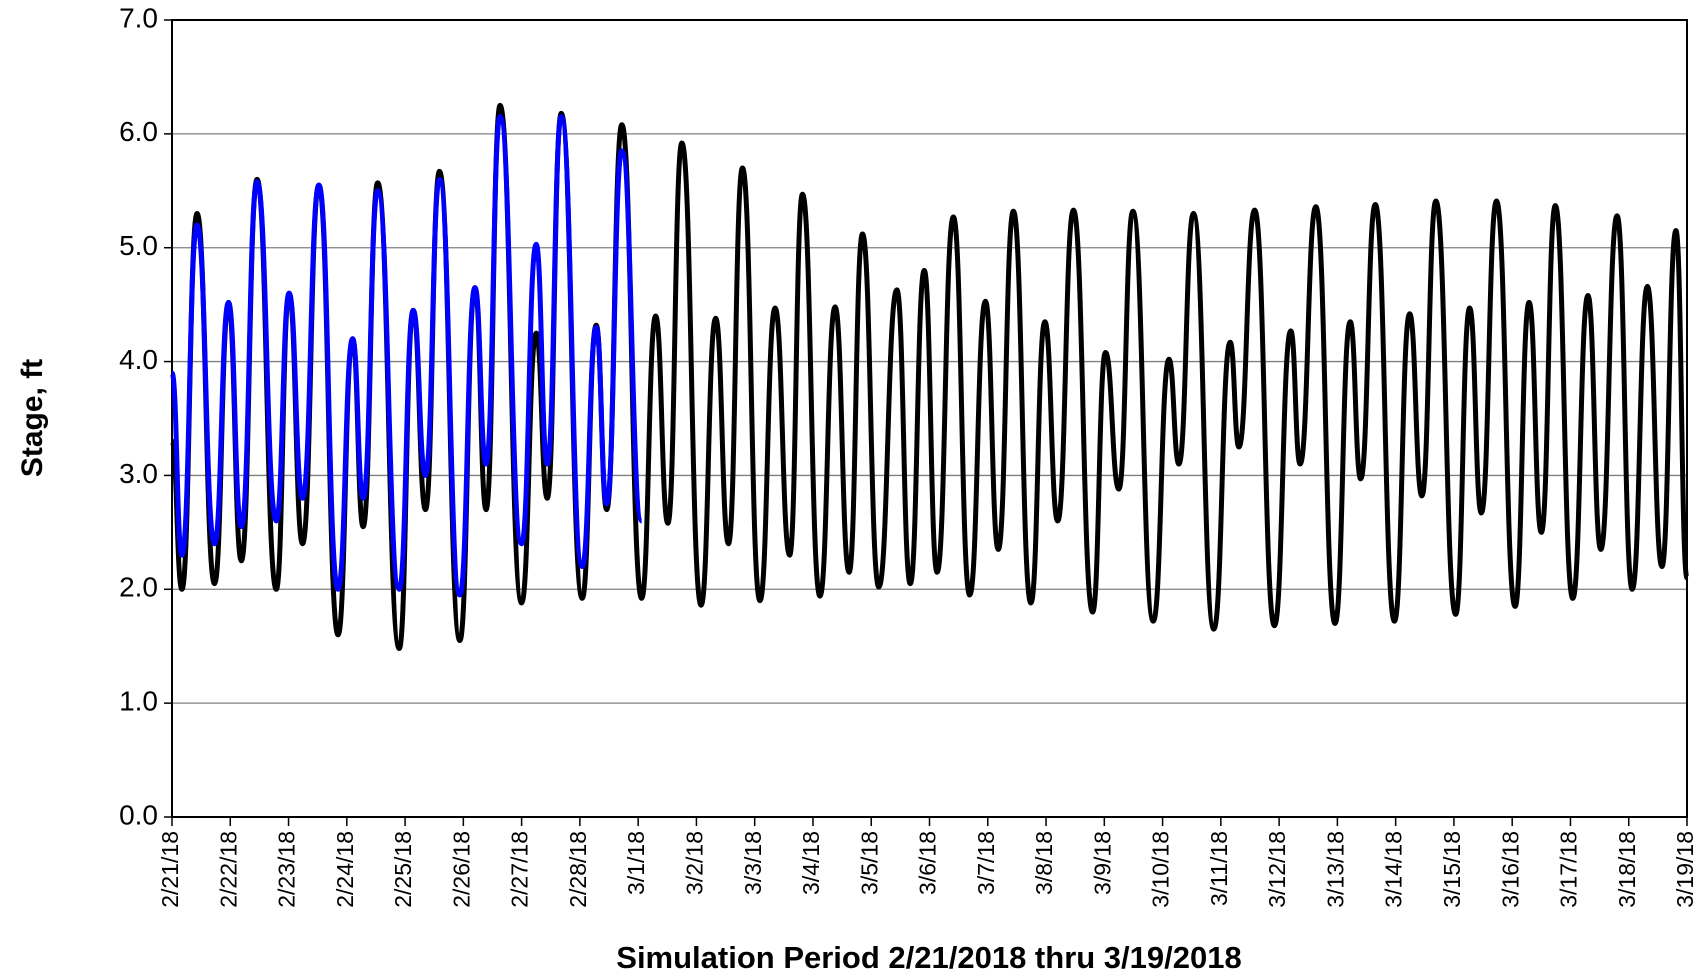 The height and width of the screenshot is (978, 1704). What do you see at coordinates (345, 869) in the screenshot?
I see `x-tick-label: 2/24/18` at bounding box center [345, 869].